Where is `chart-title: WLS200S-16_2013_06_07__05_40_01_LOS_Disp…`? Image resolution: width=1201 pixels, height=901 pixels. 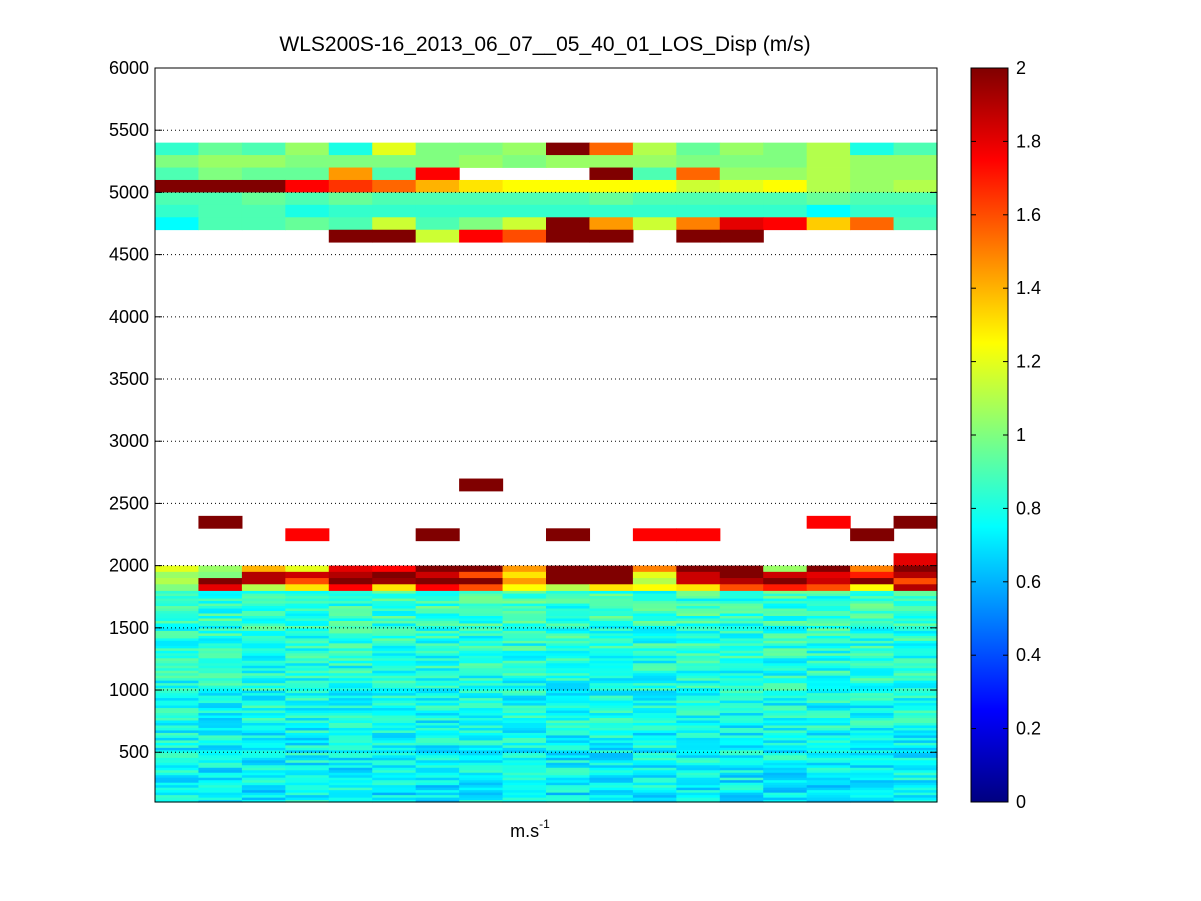
chart-title: WLS200S-16_2013_06_07__05_40_01_LOS_Disp… is located at coordinates (544, 44).